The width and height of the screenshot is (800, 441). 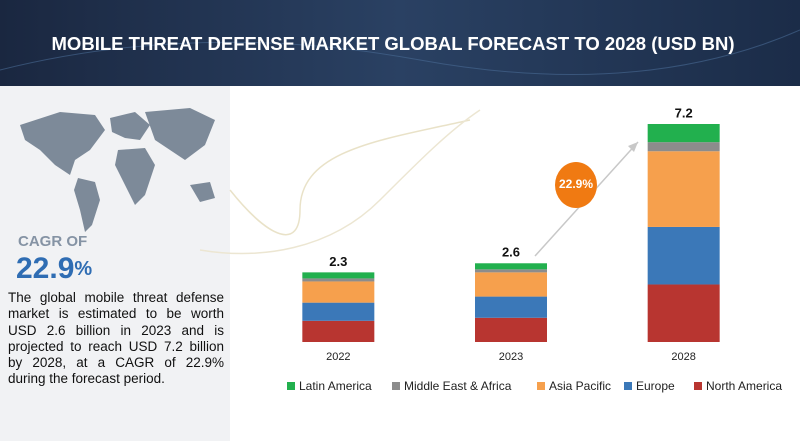 I want to click on cagr-bubble, so click(x=576, y=185).